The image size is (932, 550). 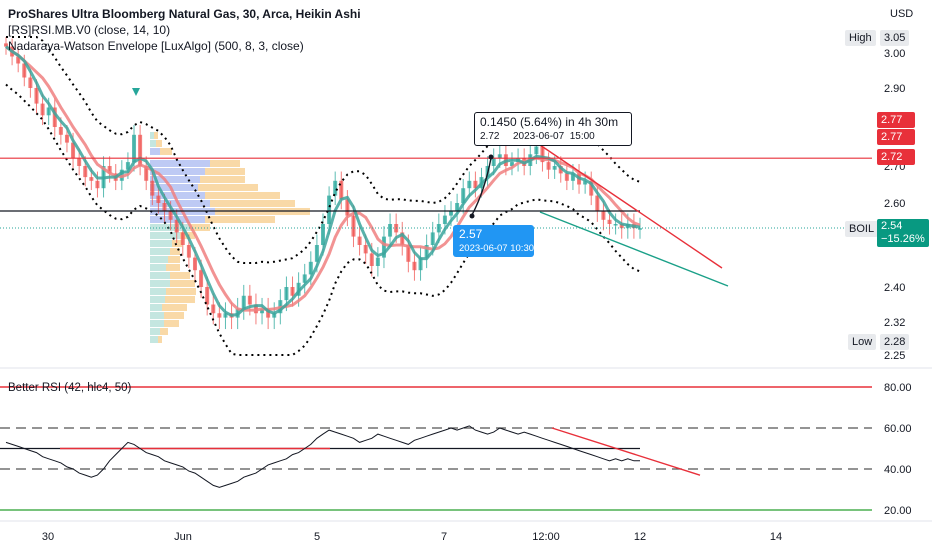 What do you see at coordinates (546, 537) in the screenshot?
I see `time-tick-label-4: 12:00` at bounding box center [546, 537].